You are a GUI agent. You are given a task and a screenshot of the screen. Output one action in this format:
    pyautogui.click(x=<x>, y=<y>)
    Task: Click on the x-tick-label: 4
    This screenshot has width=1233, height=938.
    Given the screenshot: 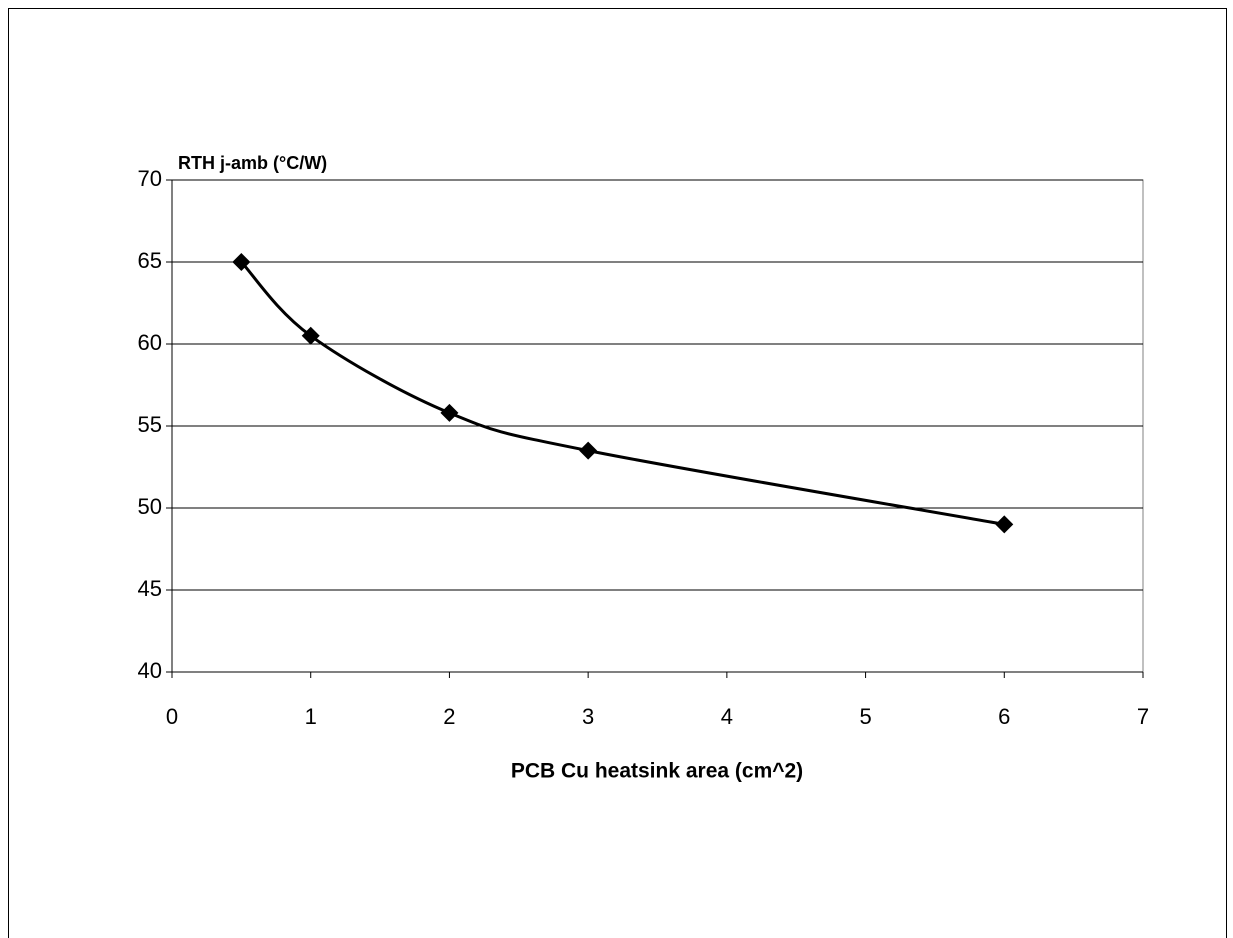 What is the action you would take?
    pyautogui.click(x=727, y=716)
    